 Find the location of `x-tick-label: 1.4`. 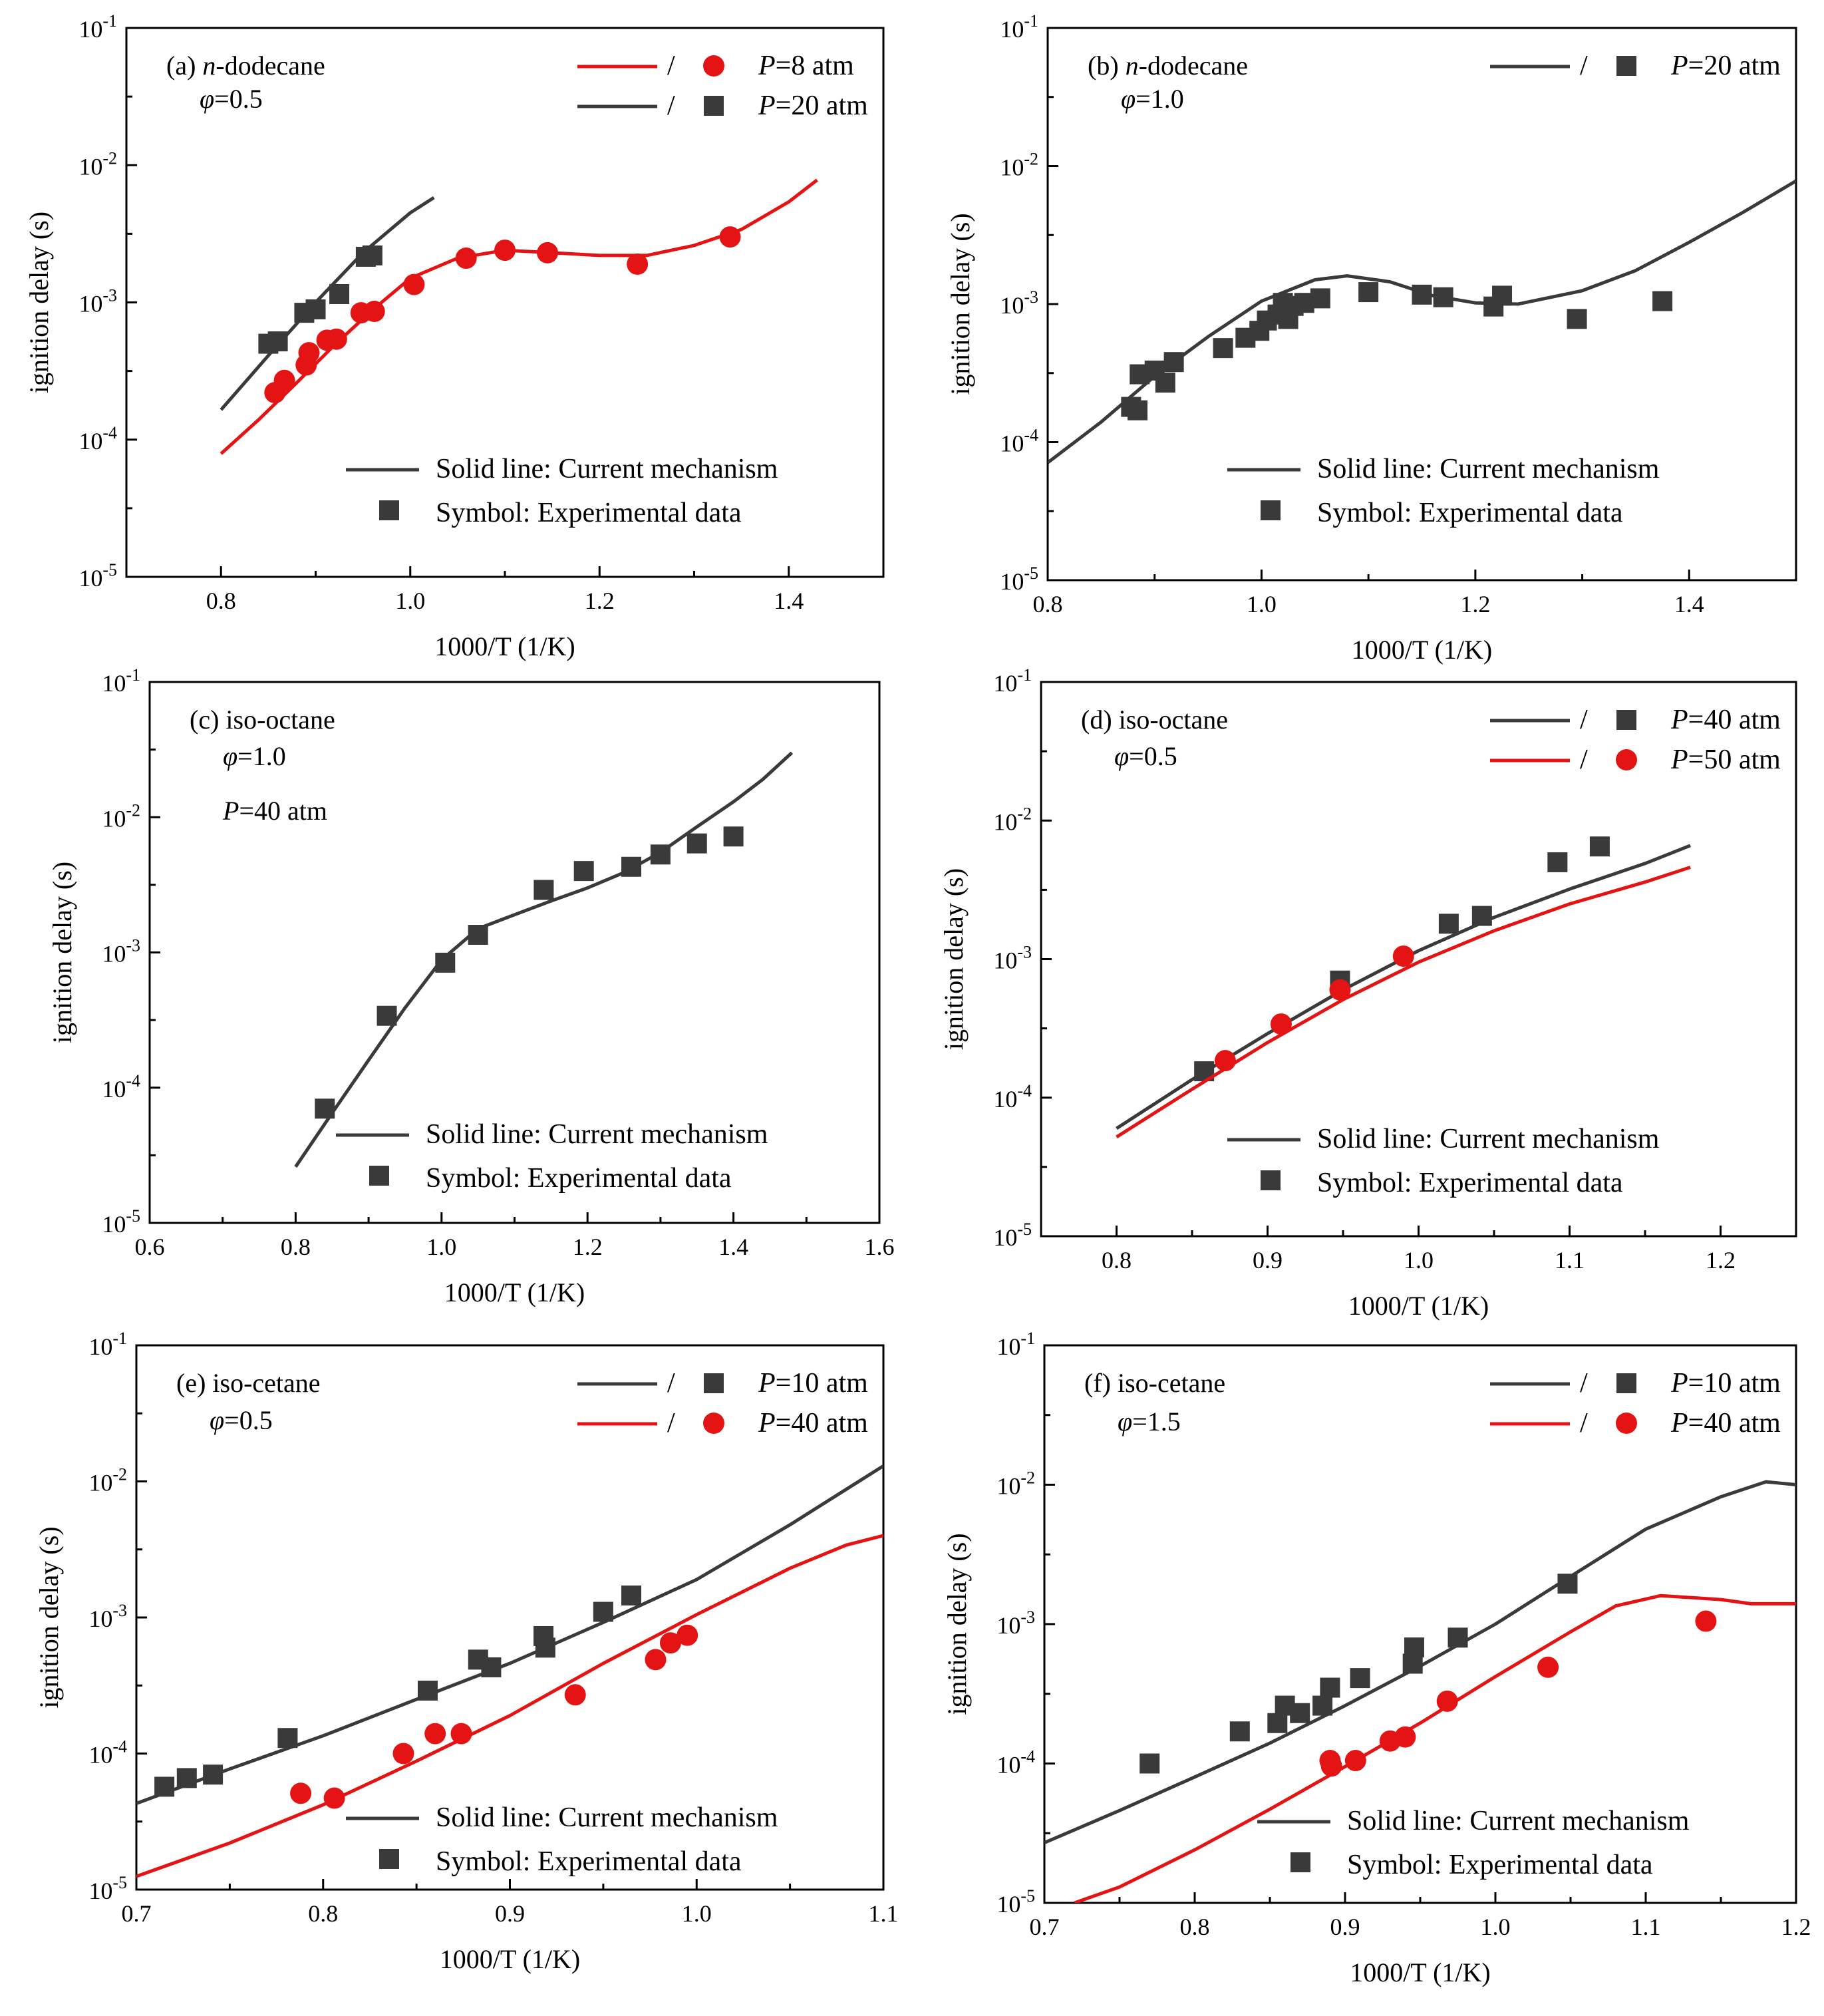

x-tick-label: 1.4 is located at coordinates (789, 601).